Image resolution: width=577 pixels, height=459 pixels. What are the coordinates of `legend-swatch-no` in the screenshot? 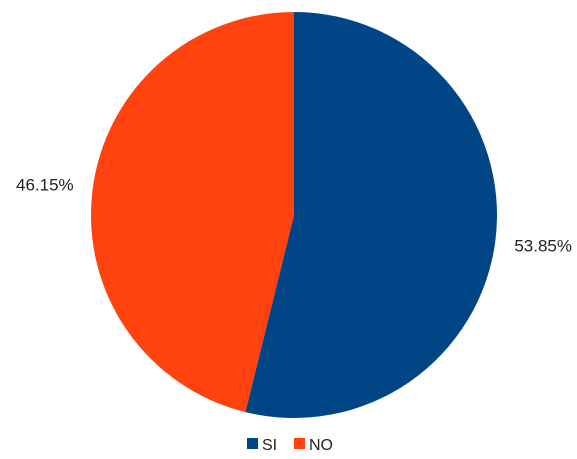 It's located at (299, 443).